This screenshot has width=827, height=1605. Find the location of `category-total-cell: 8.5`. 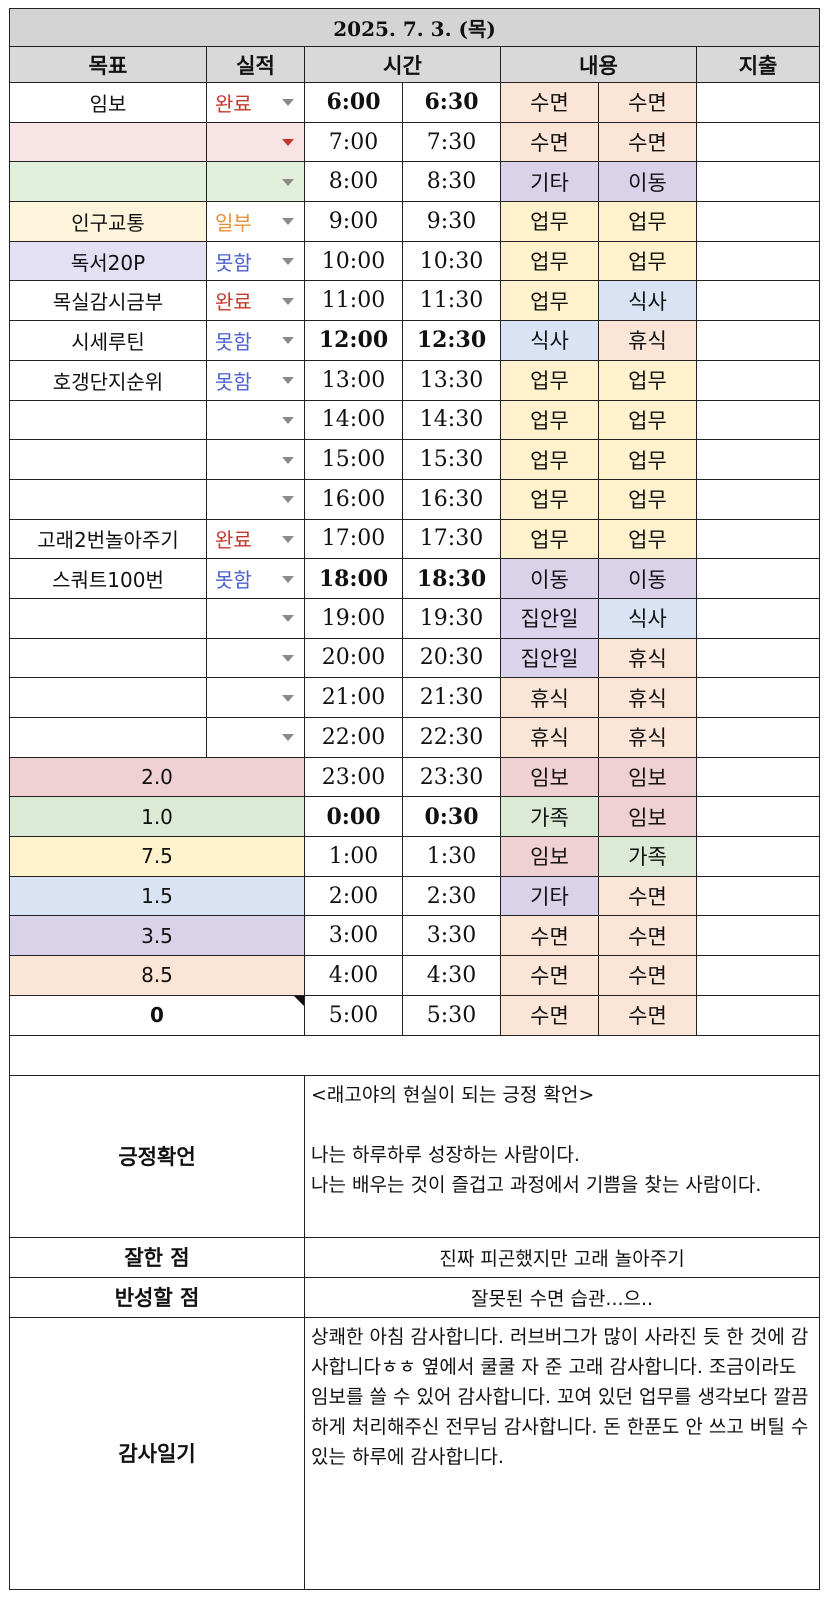

category-total-cell: 8.5 is located at coordinates (157, 975).